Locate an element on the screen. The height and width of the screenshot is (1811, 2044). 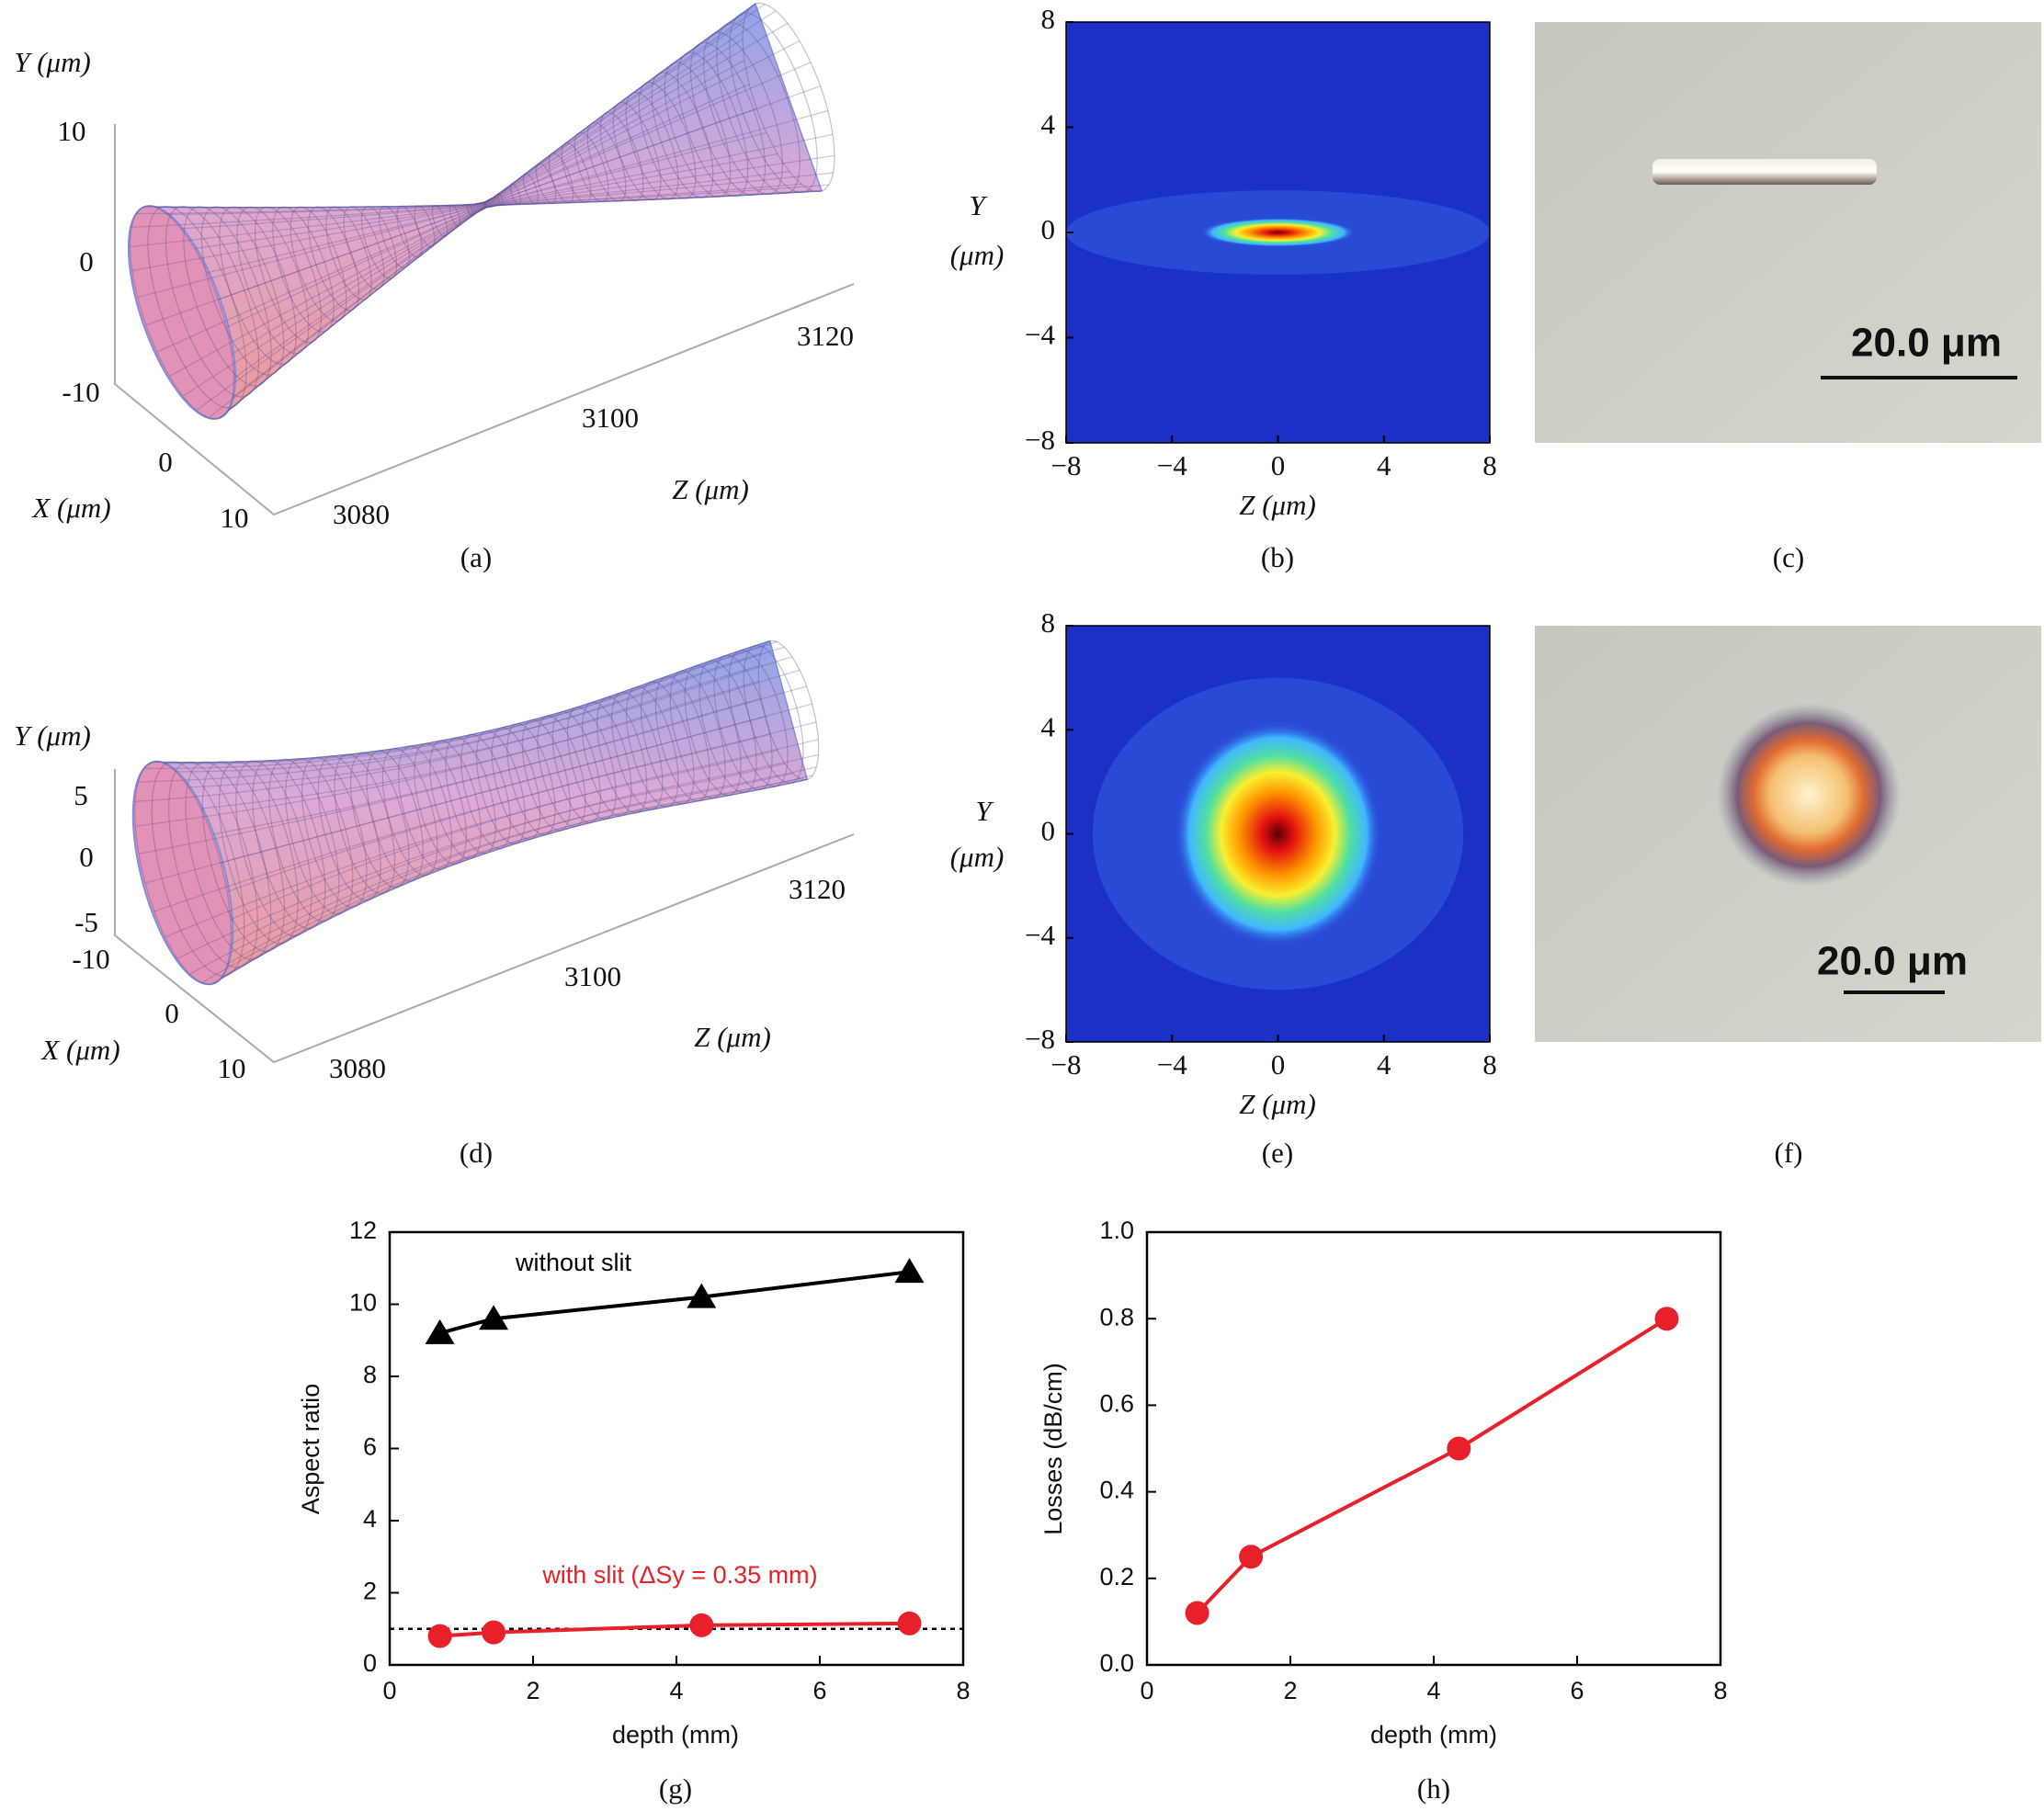
y-tick-label: −4 is located at coordinates (1040, 335).